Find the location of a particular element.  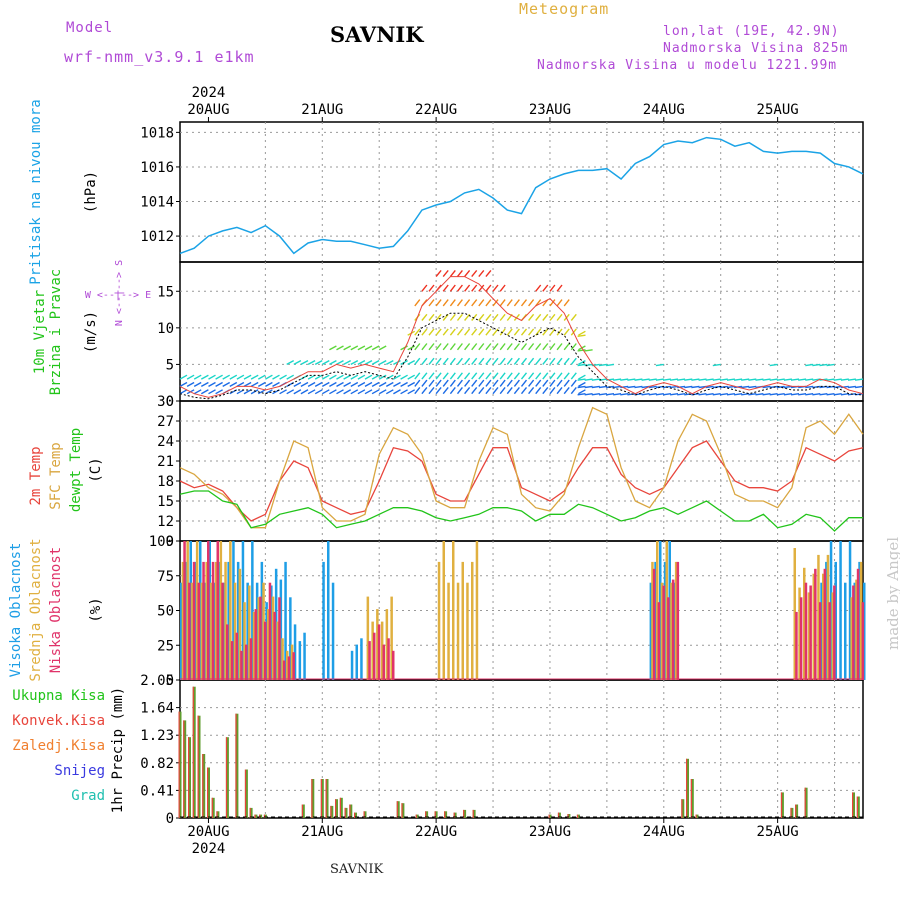

day-label-top: 22AUG is located at coordinates (436, 110).